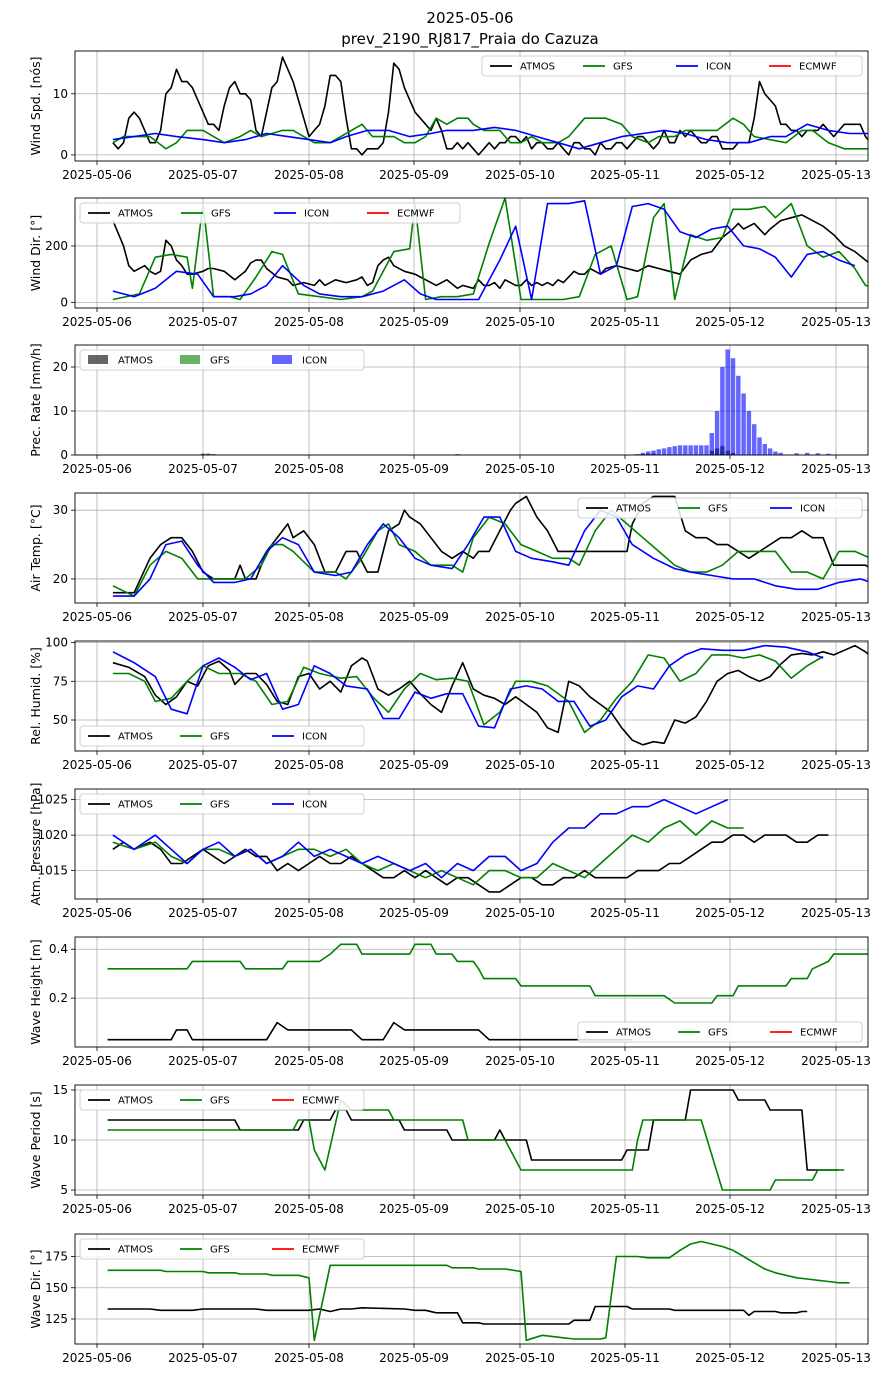 The height and width of the screenshot is (1393, 886). What do you see at coordinates (222, 736) in the screenshot?
I see `legend: ATMOS GFS ICON` at bounding box center [222, 736].